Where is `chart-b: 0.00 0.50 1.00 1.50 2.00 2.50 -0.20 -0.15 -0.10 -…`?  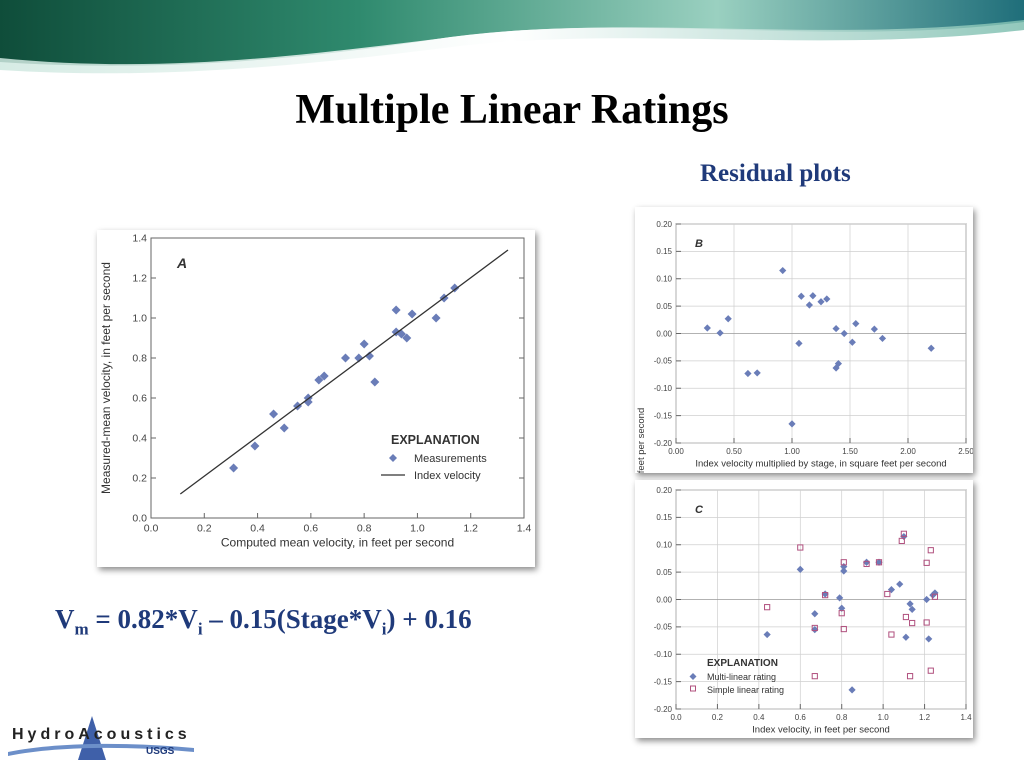 chart-b: 0.00 0.50 1.00 1.50 2.00 2.50 -0.20 -0.15 -0.10 -… is located at coordinates (804, 346).